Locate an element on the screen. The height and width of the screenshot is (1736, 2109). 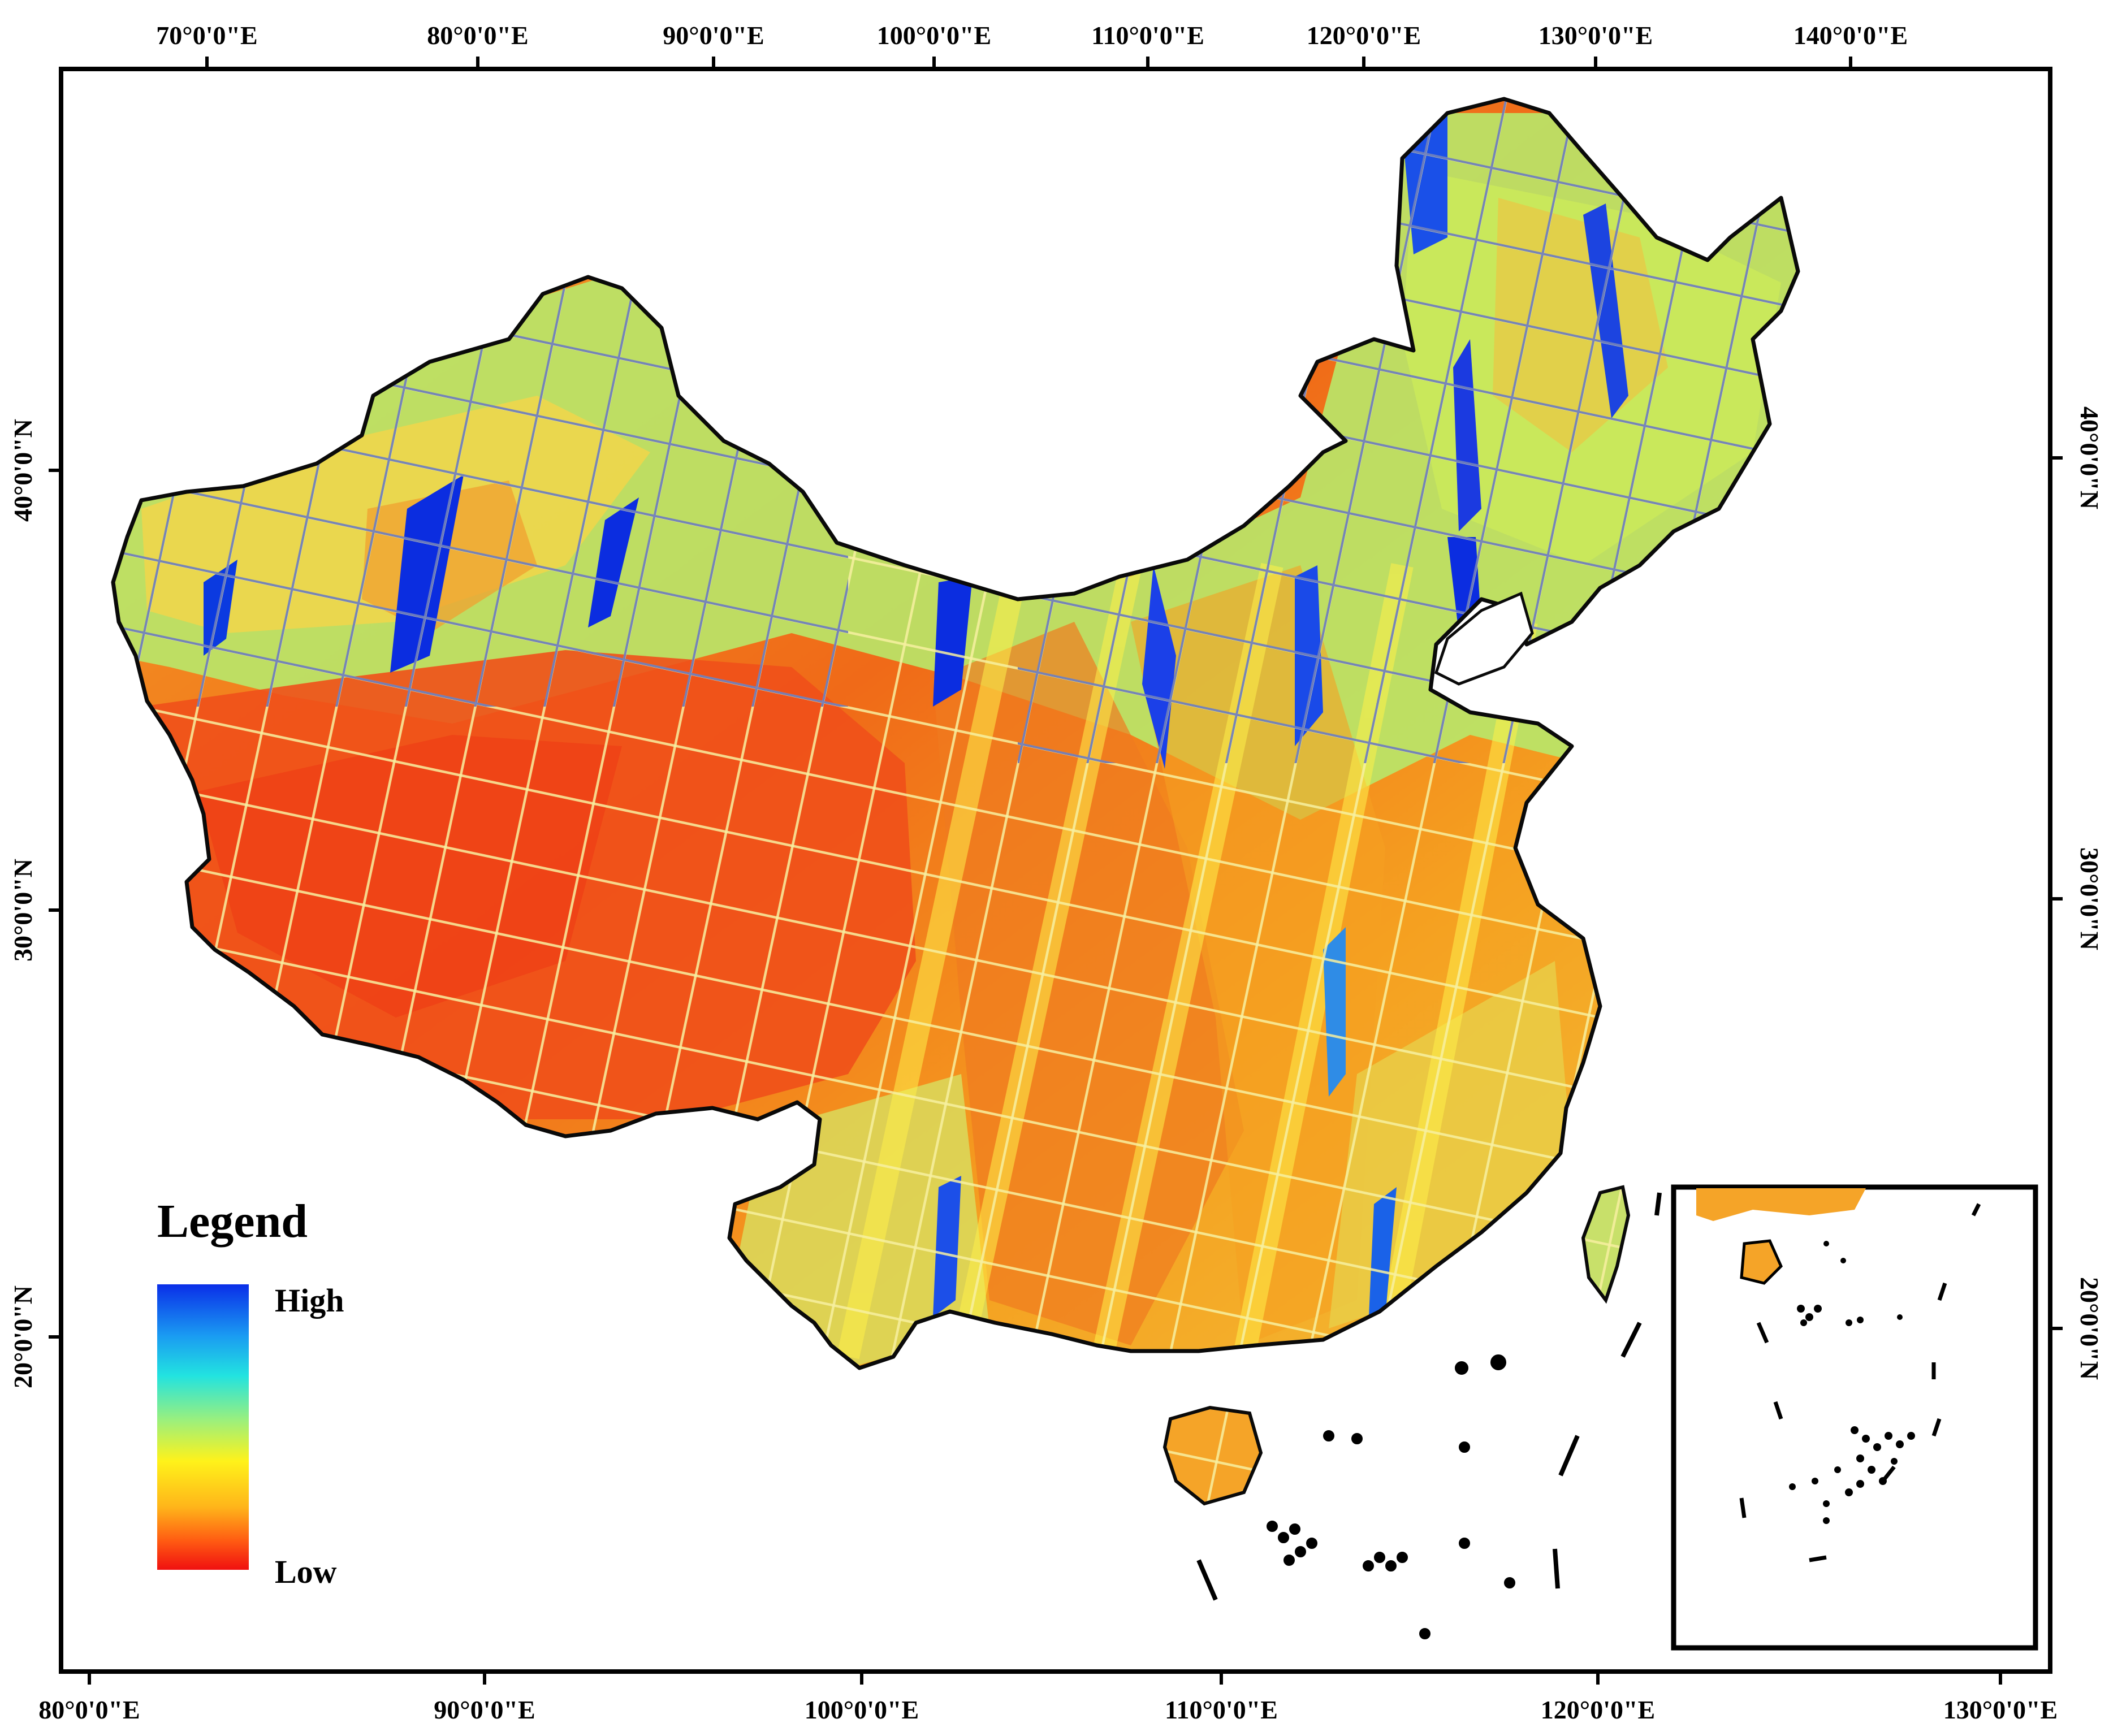
bottom-lon-label: 130°0'0"E is located at coordinates (2001, 1709).